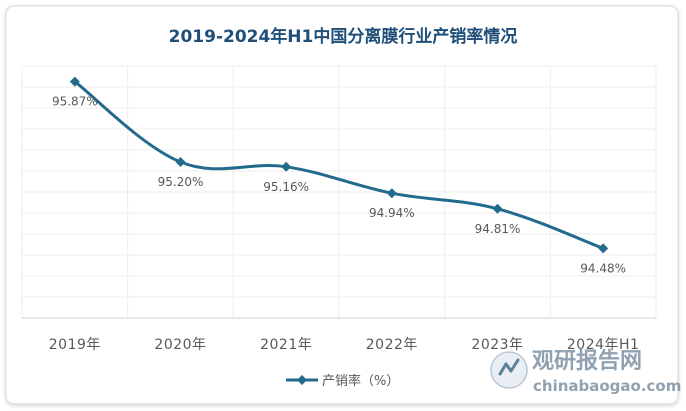  What do you see at coordinates (603, 268) in the screenshot?
I see `data-label: 94.48%` at bounding box center [603, 268].